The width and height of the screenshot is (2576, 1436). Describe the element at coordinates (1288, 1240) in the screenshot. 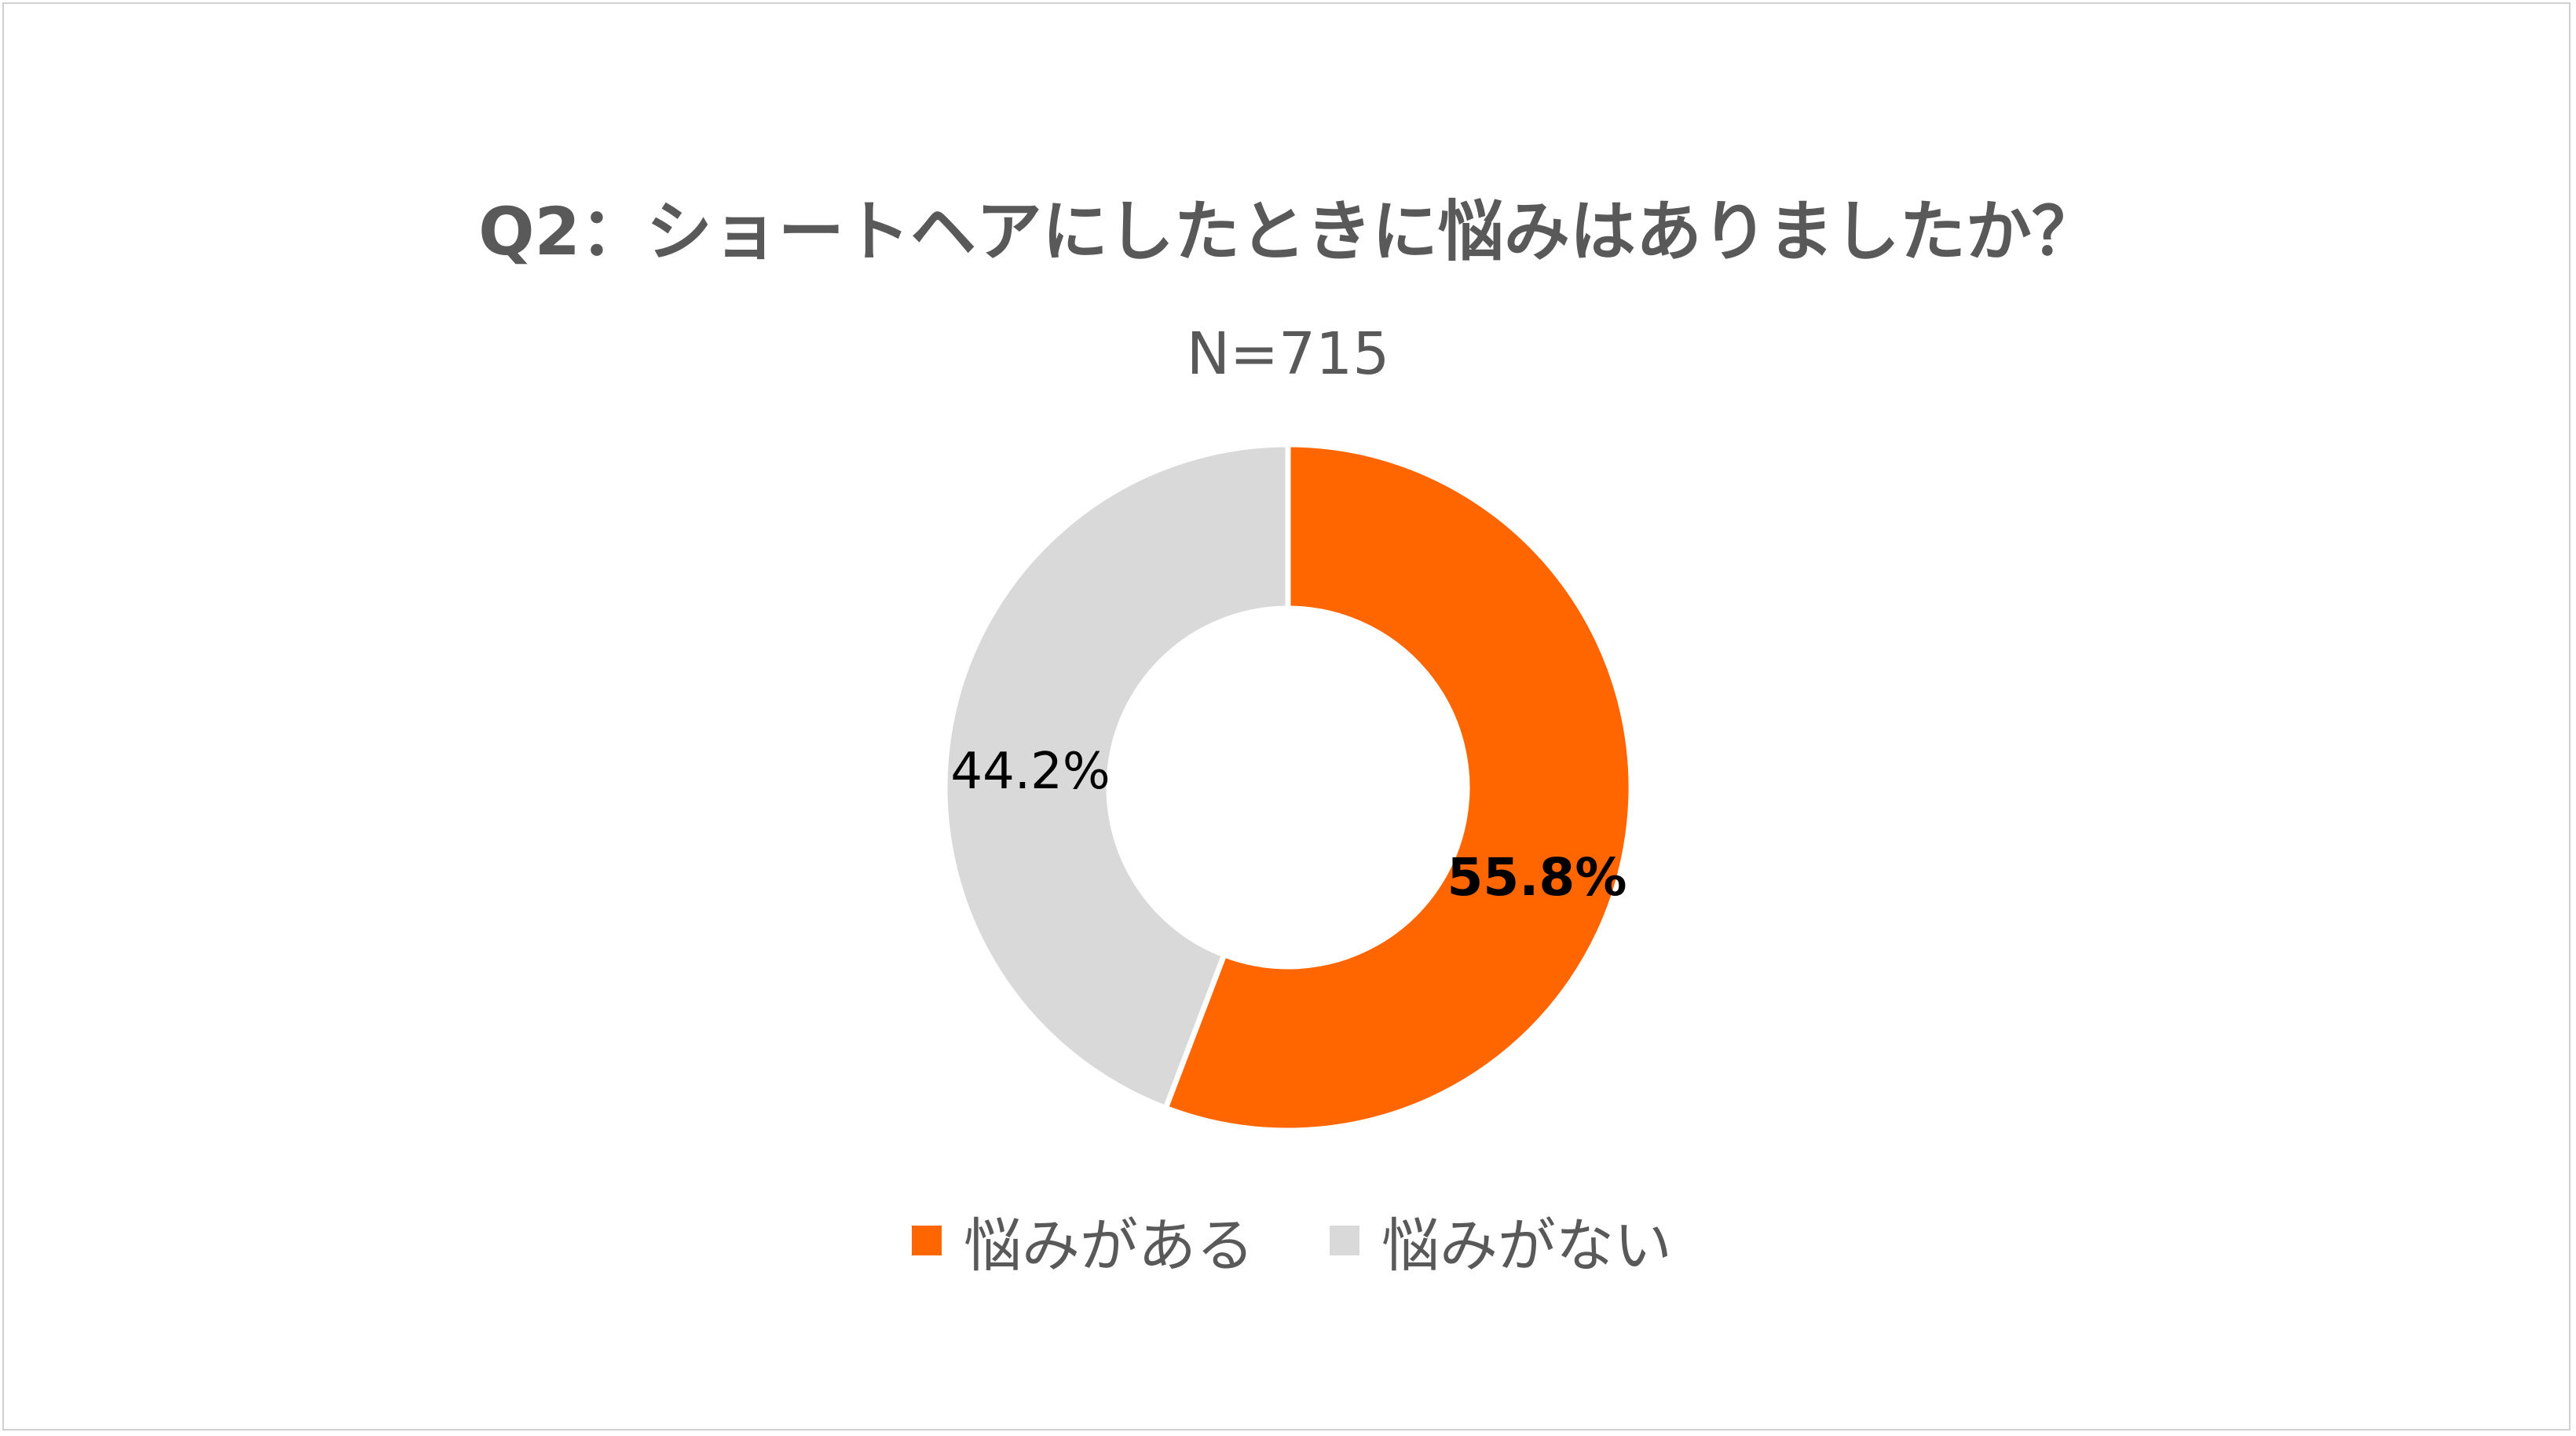

I see `legend: 悩みがある 悩みがない` at that location.